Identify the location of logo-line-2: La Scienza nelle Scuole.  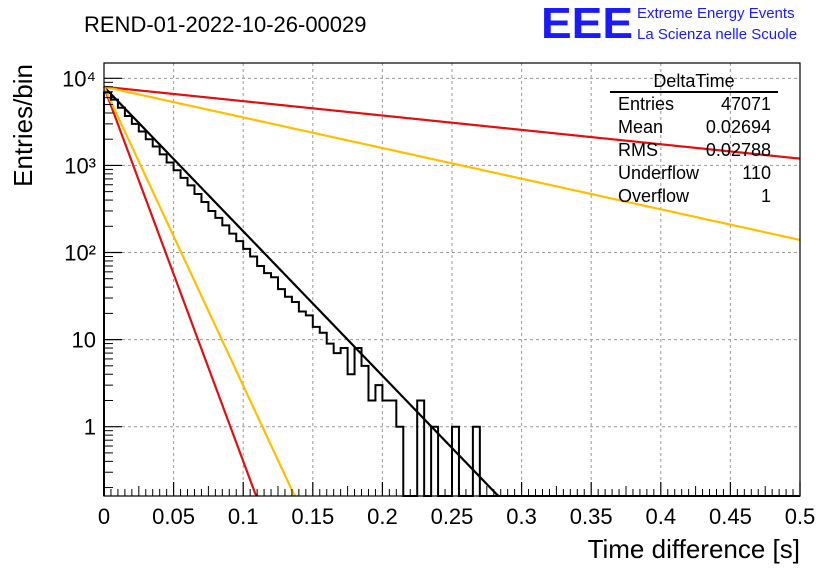
(717, 34).